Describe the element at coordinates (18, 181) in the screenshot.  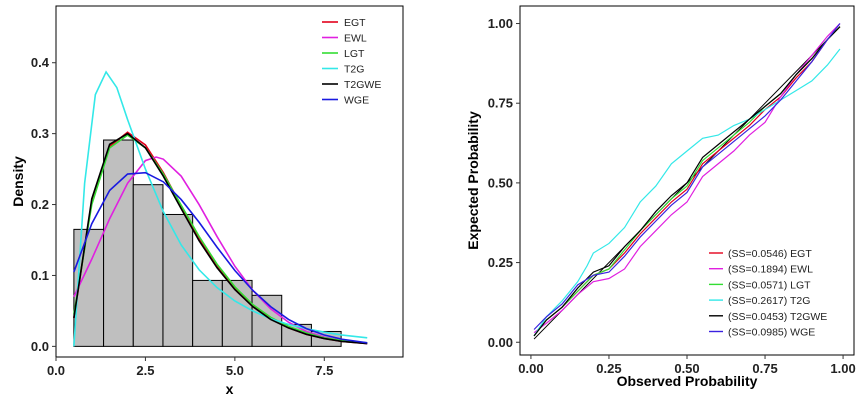
I see `histogram-y-axis-title: Density` at that location.